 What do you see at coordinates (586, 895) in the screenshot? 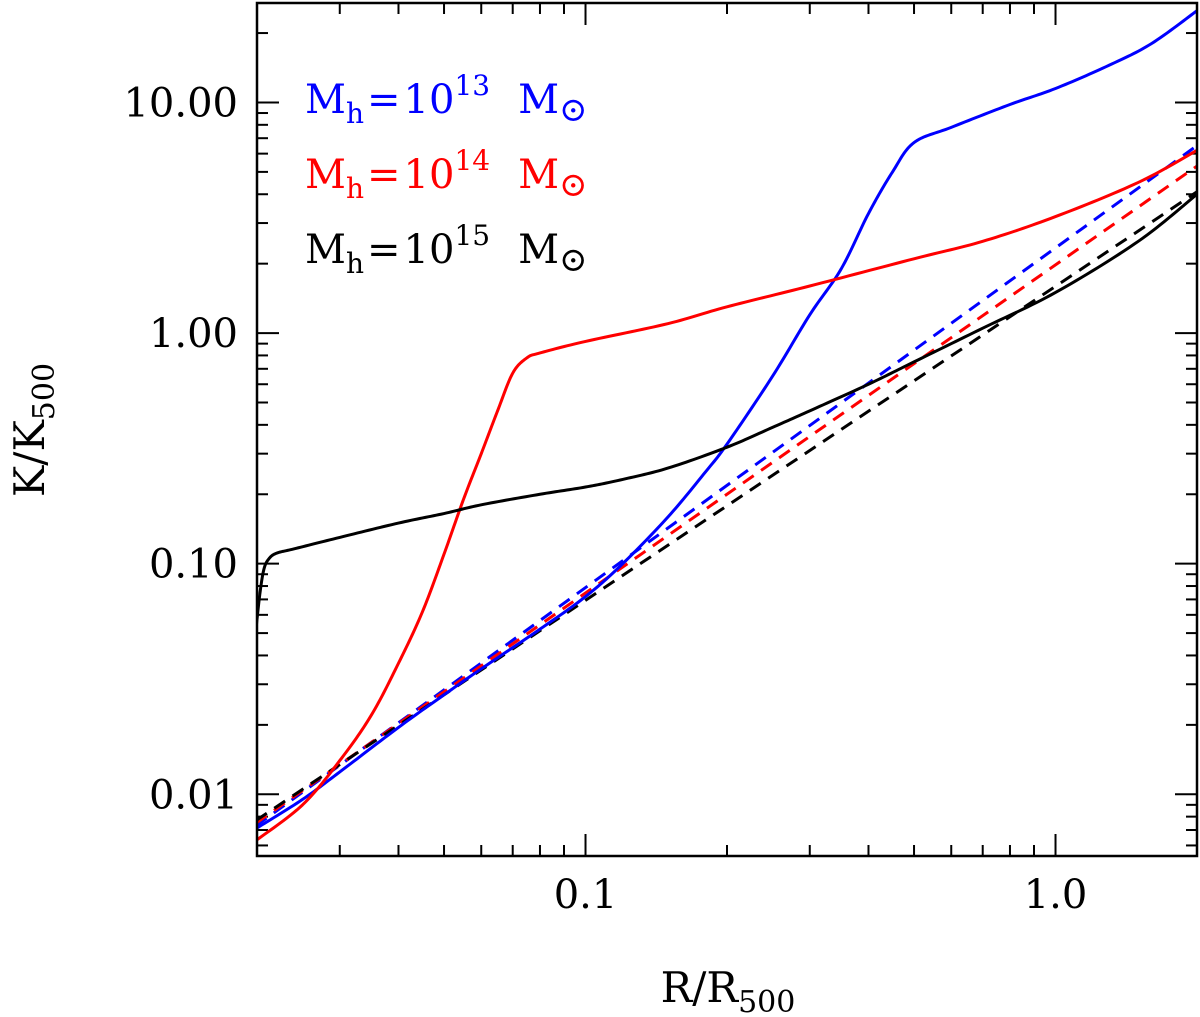
I see `x-tick-label: 0.1` at bounding box center [586, 895].